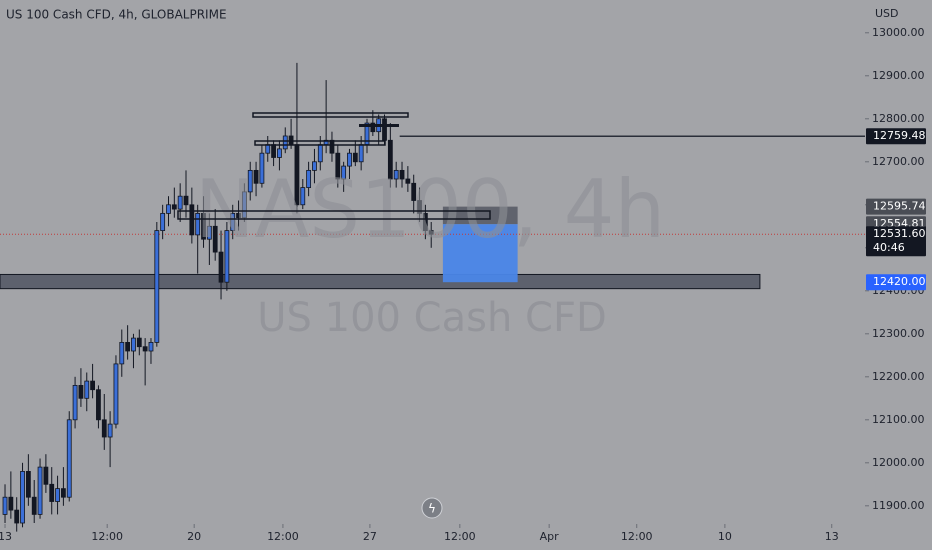 The image size is (932, 550). I want to click on price-label: 12759.48, so click(899, 135).